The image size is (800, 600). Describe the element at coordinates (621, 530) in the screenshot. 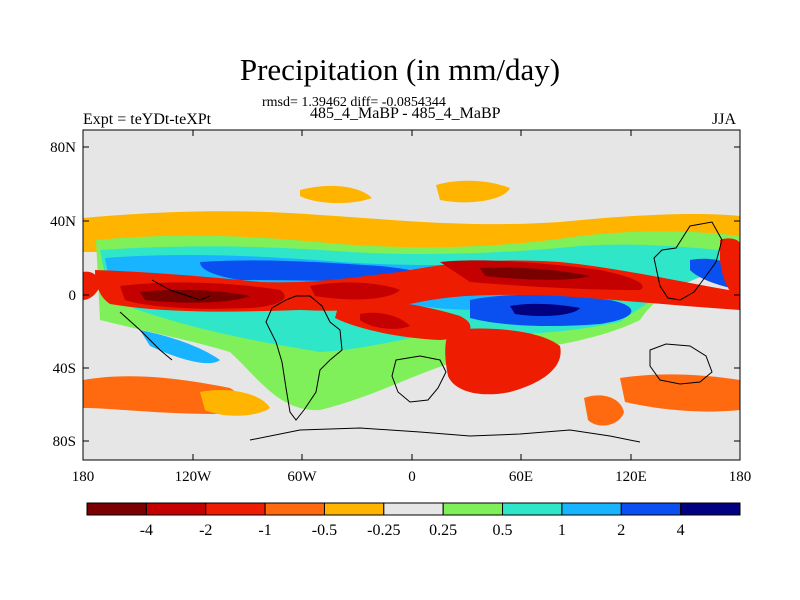

I see `colorbar-label: 2` at that location.